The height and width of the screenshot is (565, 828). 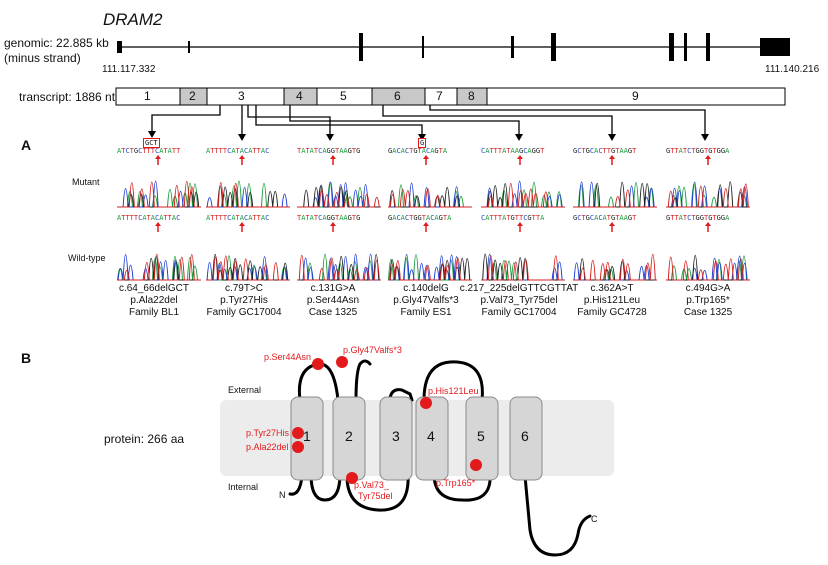 What do you see at coordinates (238, 218) in the screenshot?
I see `wildtype-sequence-2: ATTTTCATACATTAC` at bounding box center [238, 218].